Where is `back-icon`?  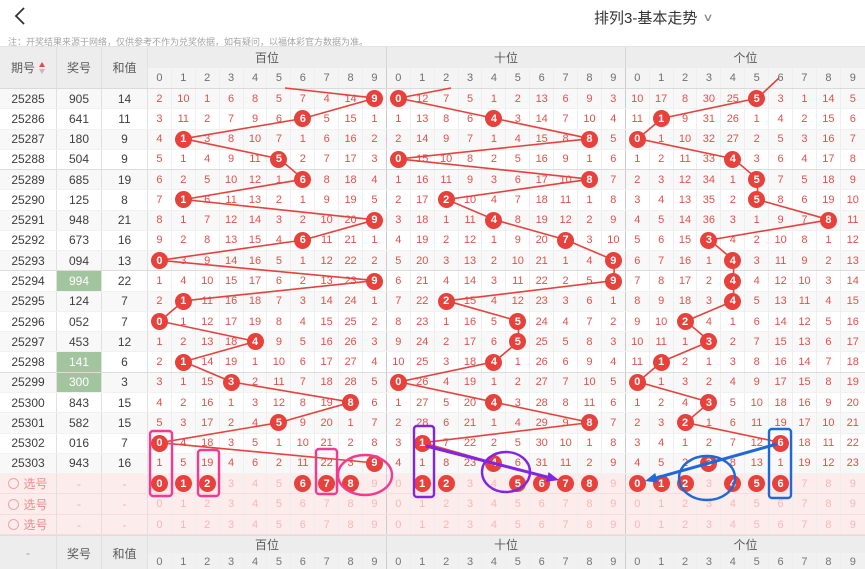 back-icon is located at coordinates (21, 16).